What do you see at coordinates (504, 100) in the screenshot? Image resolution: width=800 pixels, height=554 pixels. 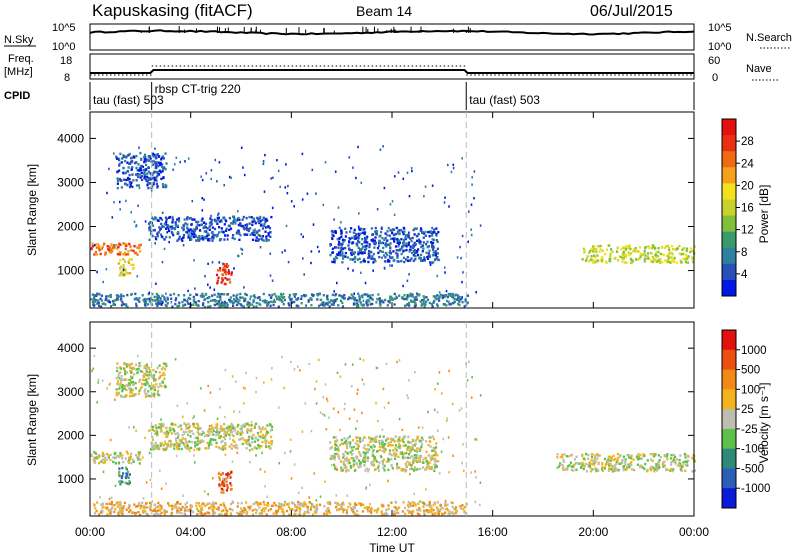 I see `cpid-segment-label: tau (fast) 503` at bounding box center [504, 100].